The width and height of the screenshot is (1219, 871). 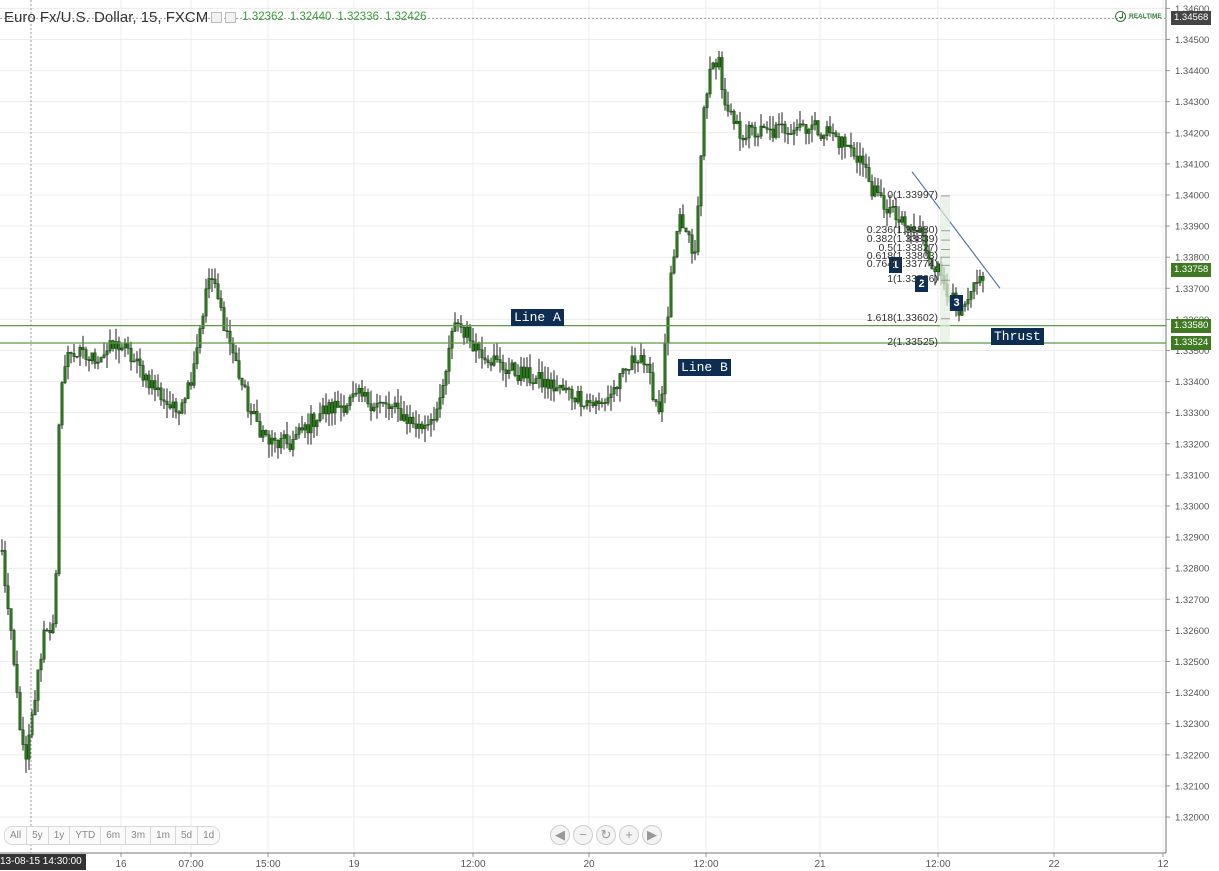 What do you see at coordinates (162, 835) in the screenshot?
I see `range-button-1m: 1m` at bounding box center [162, 835].